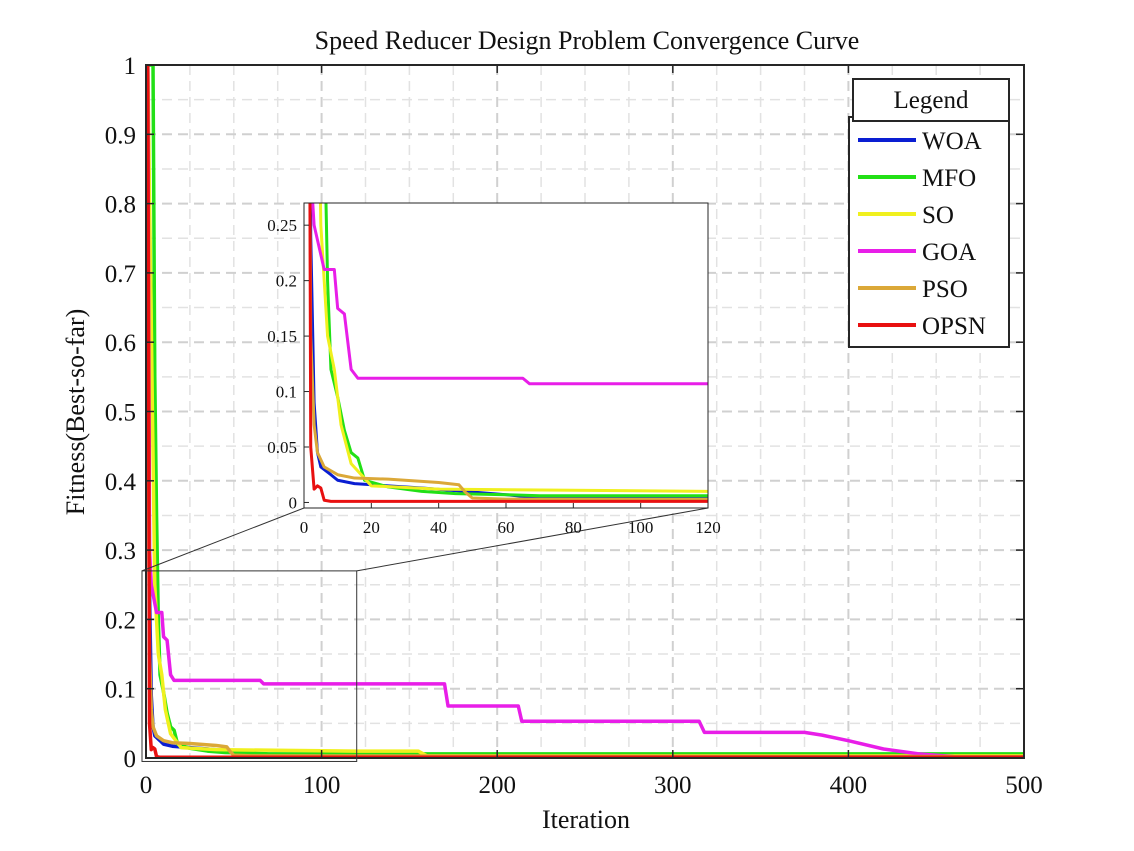  What do you see at coordinates (322, 785) in the screenshot?
I see `x-tick-label: 100` at bounding box center [322, 785].